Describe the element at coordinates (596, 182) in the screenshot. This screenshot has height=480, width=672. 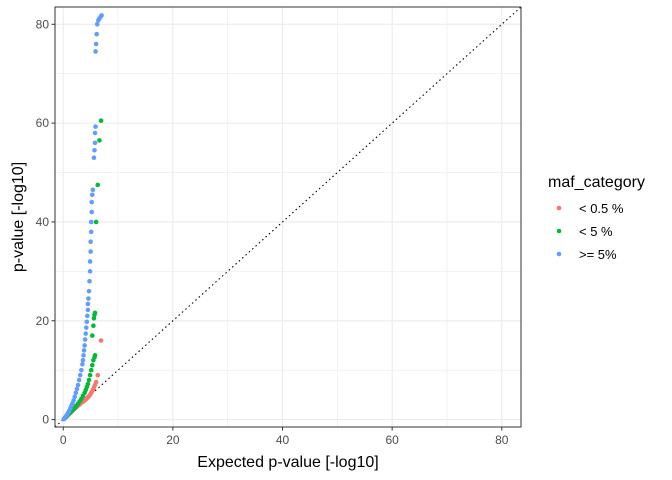
I see `legend-title: maf_category` at that location.